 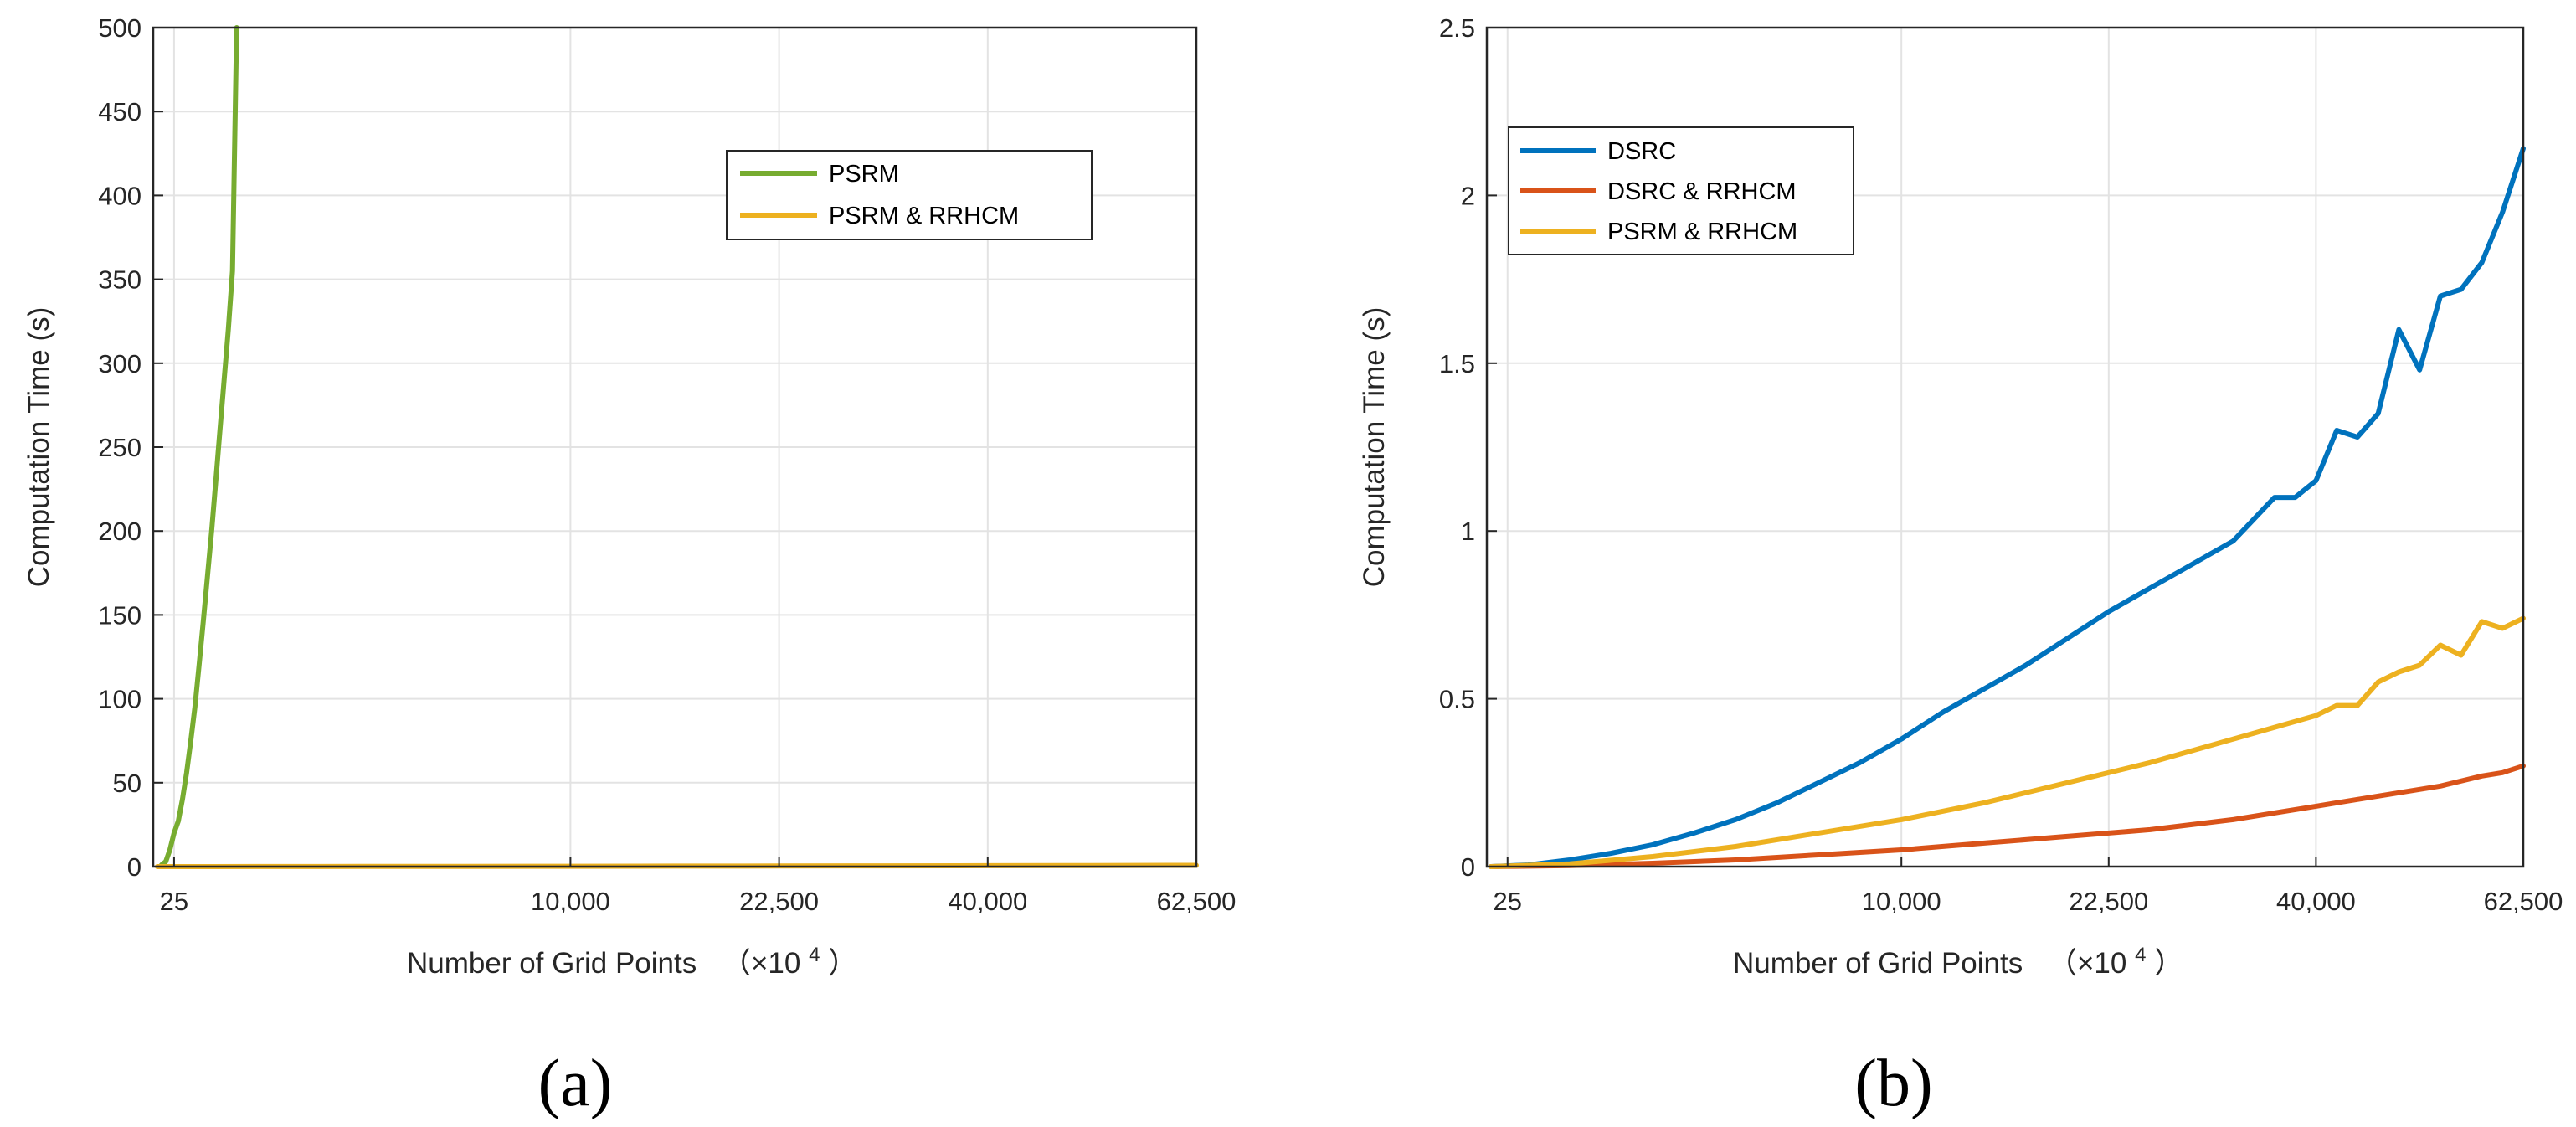 What do you see at coordinates (1902, 901) in the screenshot?
I see `chart-b-xtick-label: 10,000` at bounding box center [1902, 901].